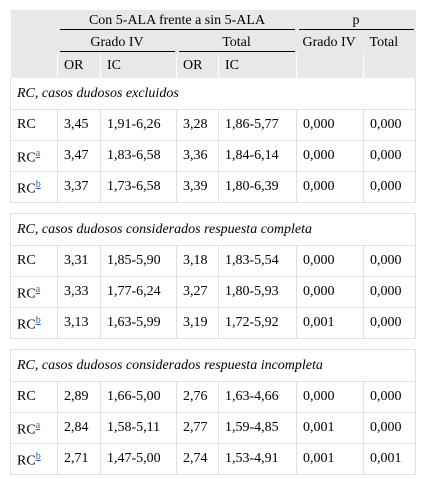 The image size is (425, 478). Describe the element at coordinates (197, 459) in the screenshot. I see `cell: 2,74` at that location.